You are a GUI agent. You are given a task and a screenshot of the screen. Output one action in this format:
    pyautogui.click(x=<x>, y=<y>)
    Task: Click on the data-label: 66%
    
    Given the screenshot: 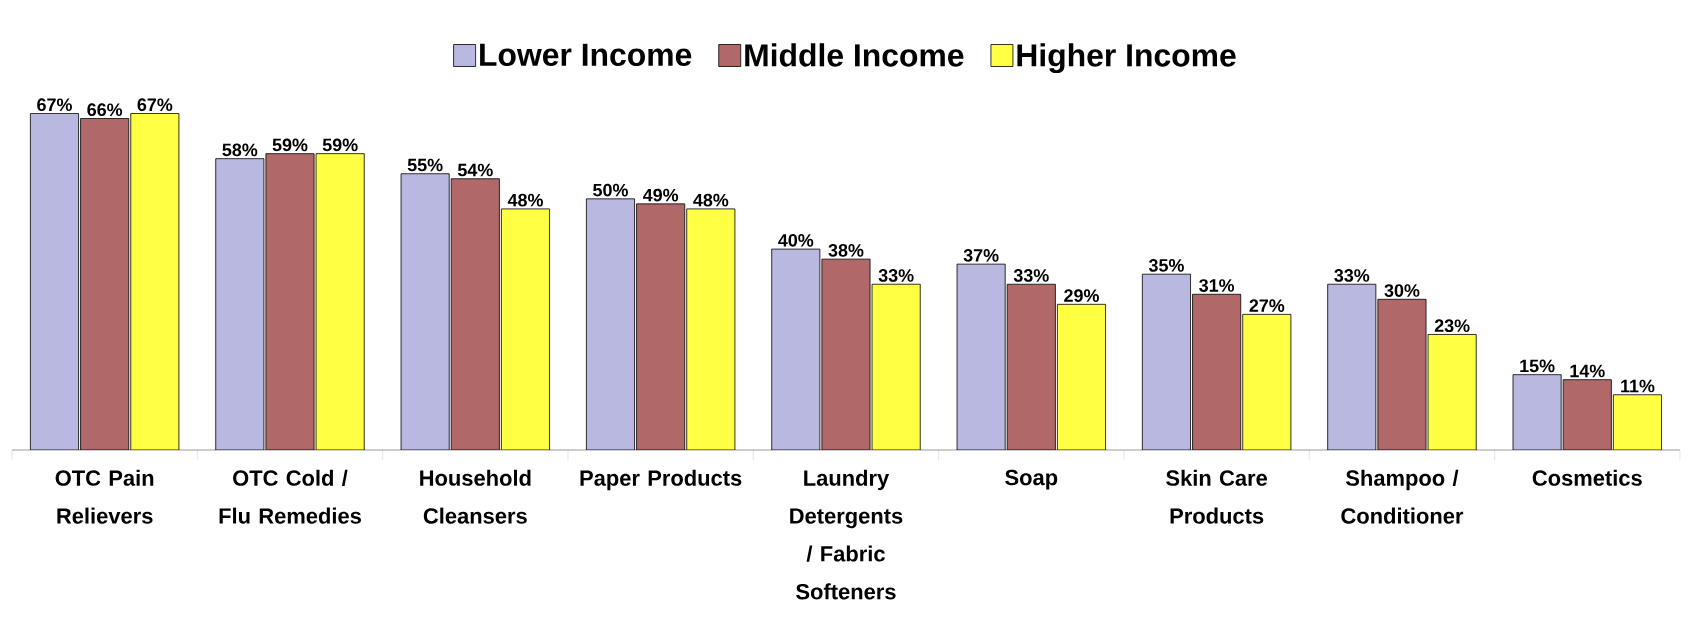 What is the action you would take?
    pyautogui.click(x=105, y=110)
    